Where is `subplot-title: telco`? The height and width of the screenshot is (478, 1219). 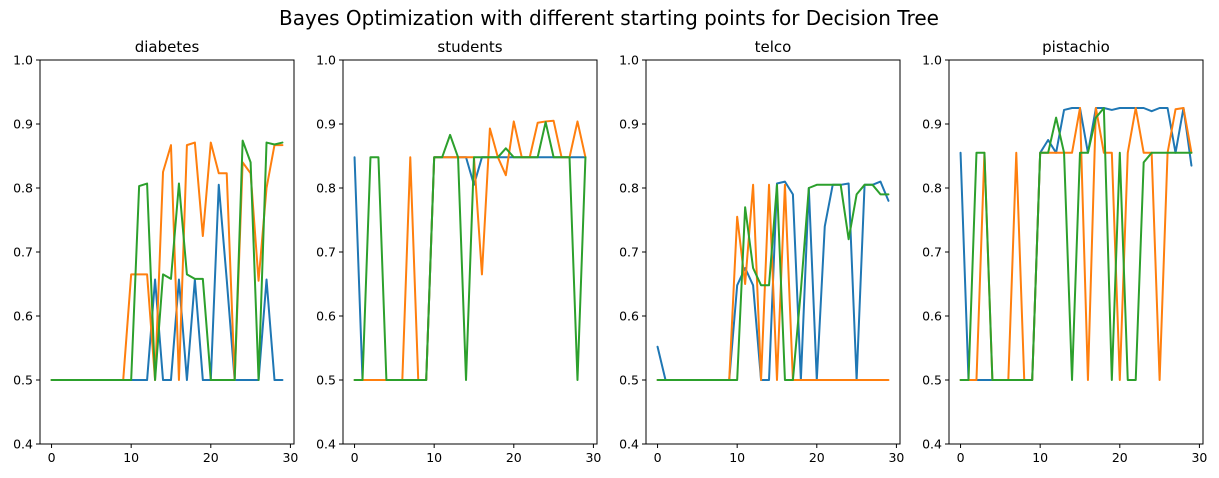
subplot-title: telco is located at coordinates (773, 47).